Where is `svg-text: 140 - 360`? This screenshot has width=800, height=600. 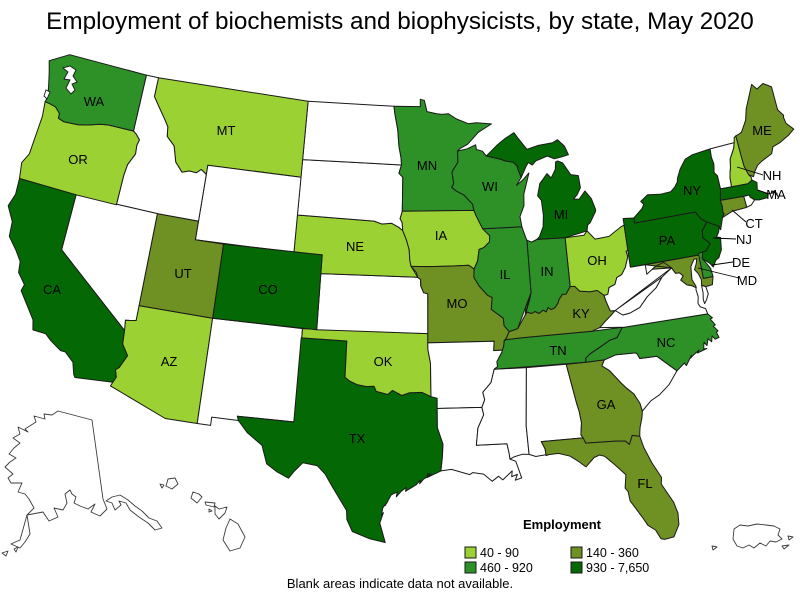 svg-text: 140 - 360 is located at coordinates (612, 553).